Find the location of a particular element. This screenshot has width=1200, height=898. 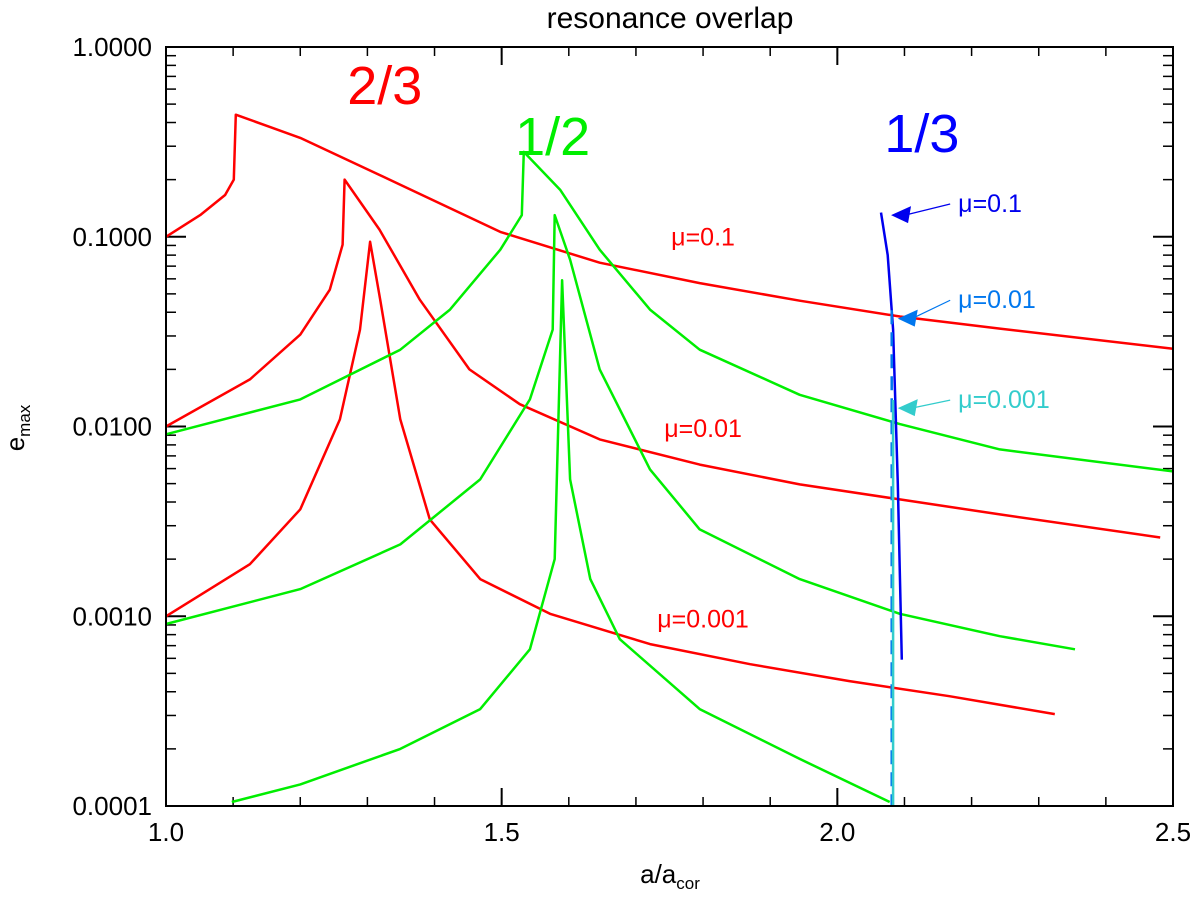

mu-label: μ=0.001 is located at coordinates (703, 620).